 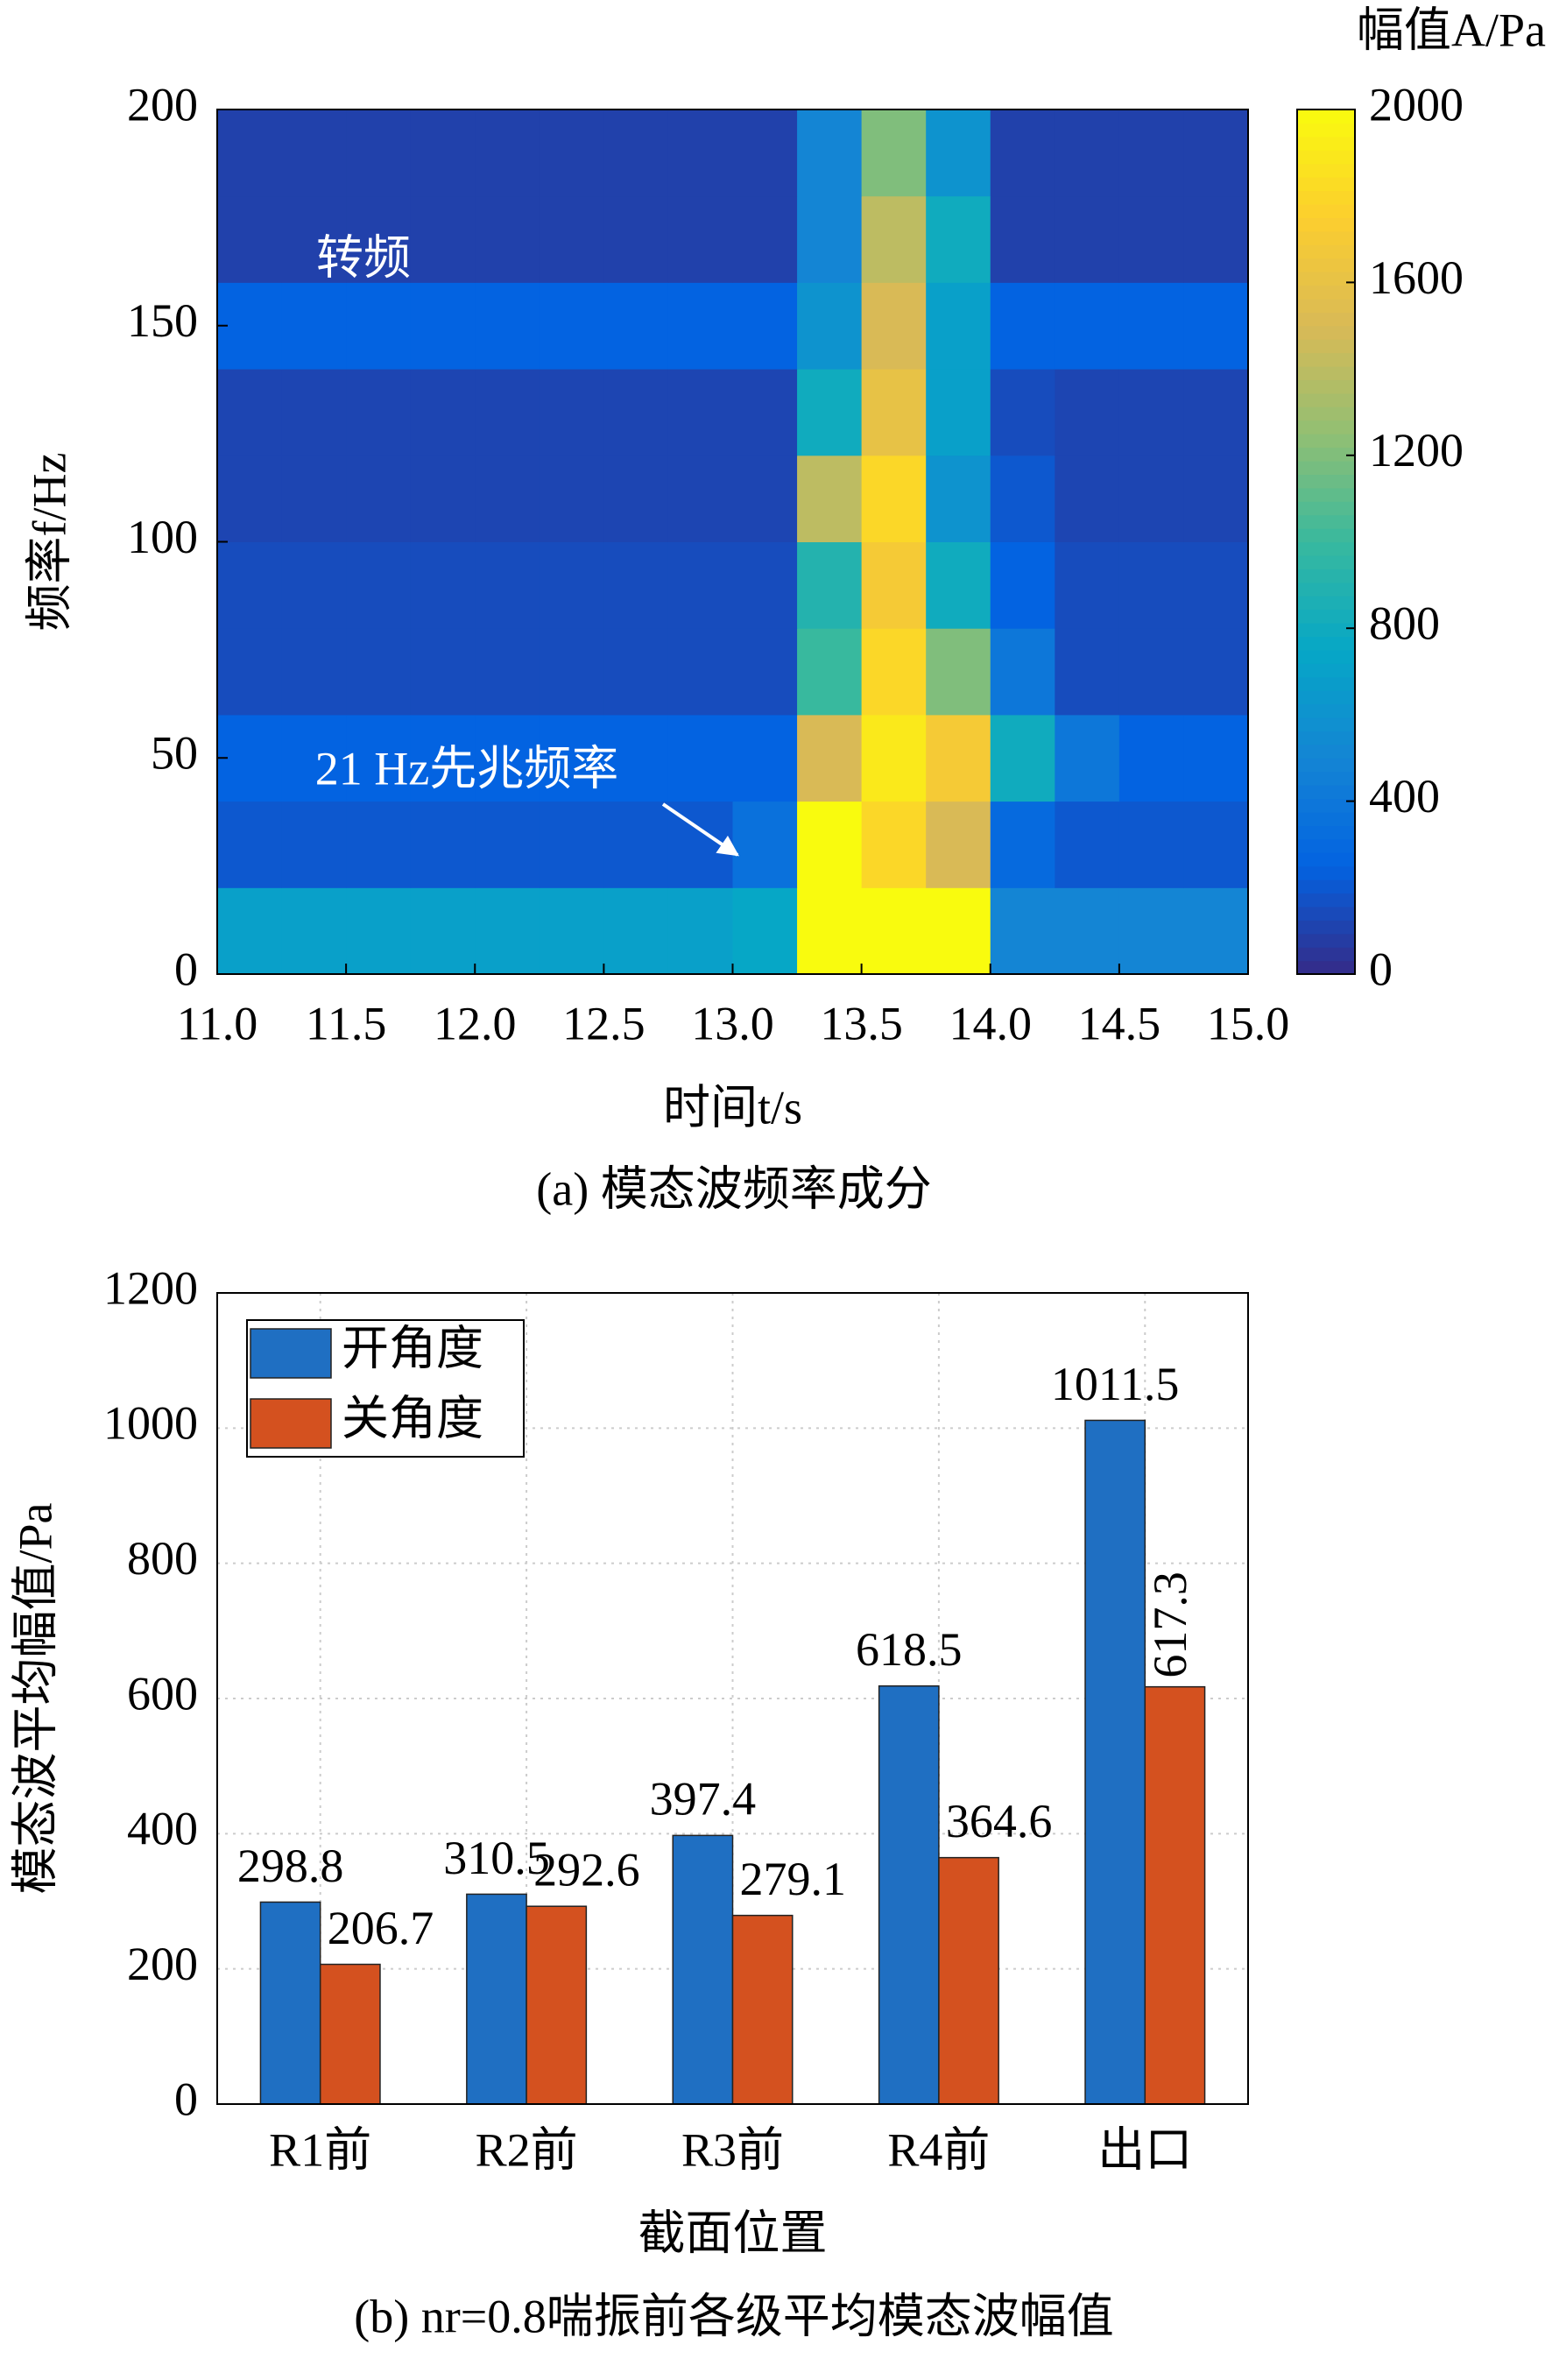 I want to click on annotation: 21 Hz先兆频率, so click(x=466, y=768).